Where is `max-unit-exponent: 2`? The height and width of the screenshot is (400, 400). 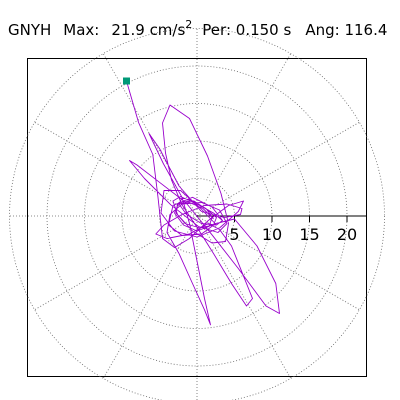
max-unit-exponent: 2 is located at coordinates (189, 24).